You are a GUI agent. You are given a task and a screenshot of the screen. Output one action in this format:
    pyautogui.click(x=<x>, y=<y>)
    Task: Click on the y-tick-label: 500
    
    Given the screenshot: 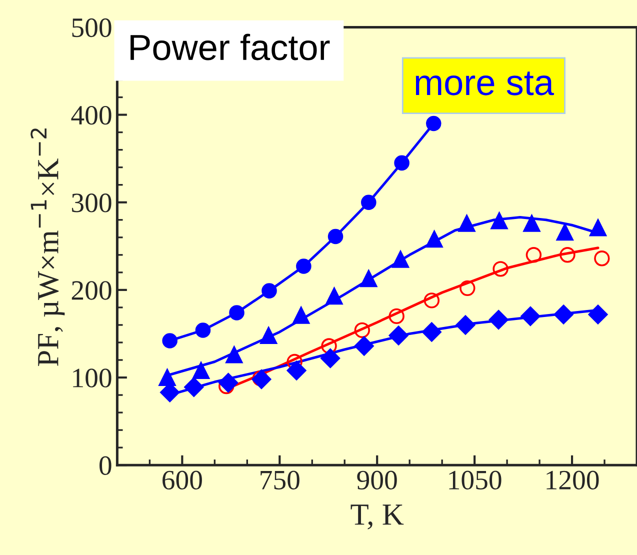 What is the action you would take?
    pyautogui.click(x=92, y=28)
    